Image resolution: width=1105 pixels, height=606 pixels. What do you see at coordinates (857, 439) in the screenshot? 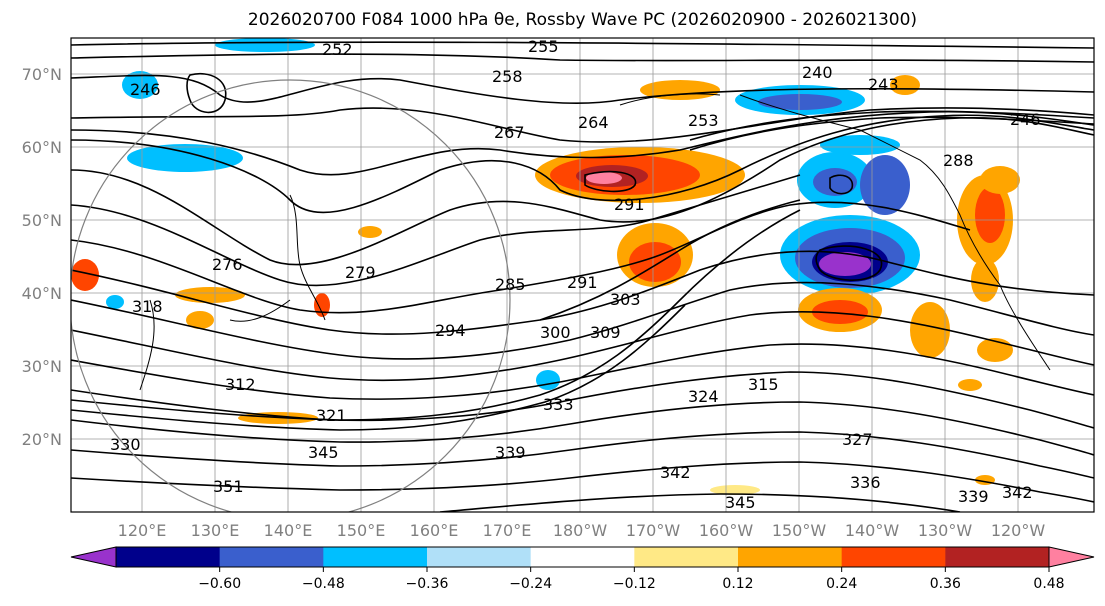
I see `contour-label: 327` at bounding box center [857, 439].